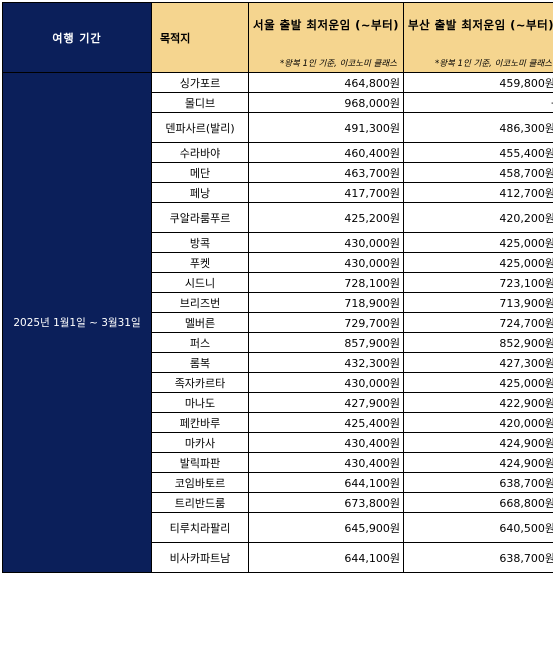 The image size is (553, 648). Describe the element at coordinates (478, 173) in the screenshot. I see `busan-fare-cell: 458,700원` at that location.